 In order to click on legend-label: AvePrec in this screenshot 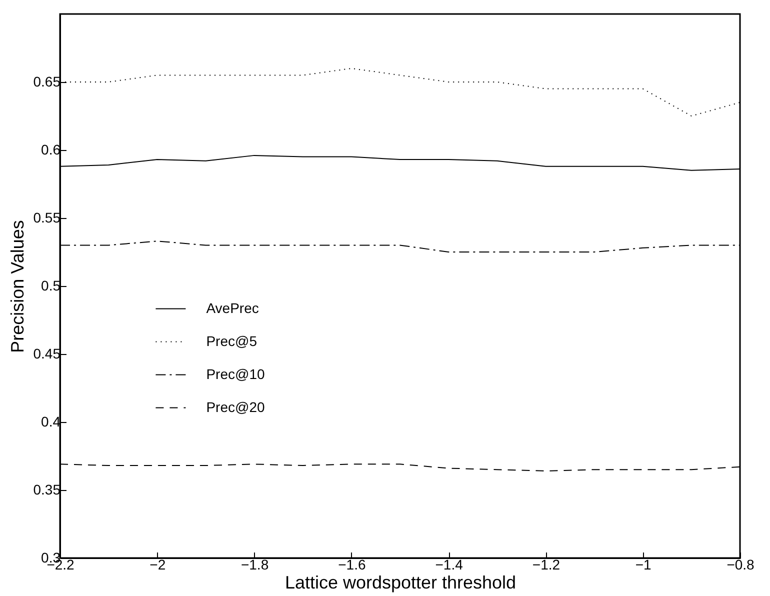, I will do `click(232, 308)`.